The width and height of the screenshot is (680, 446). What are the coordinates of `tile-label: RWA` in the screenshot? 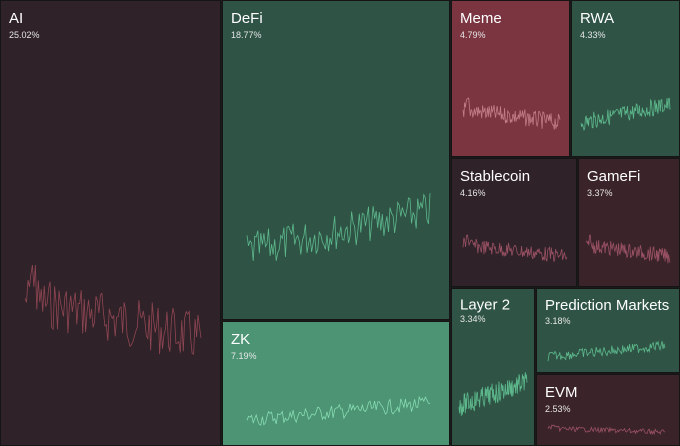 It's located at (597, 18).